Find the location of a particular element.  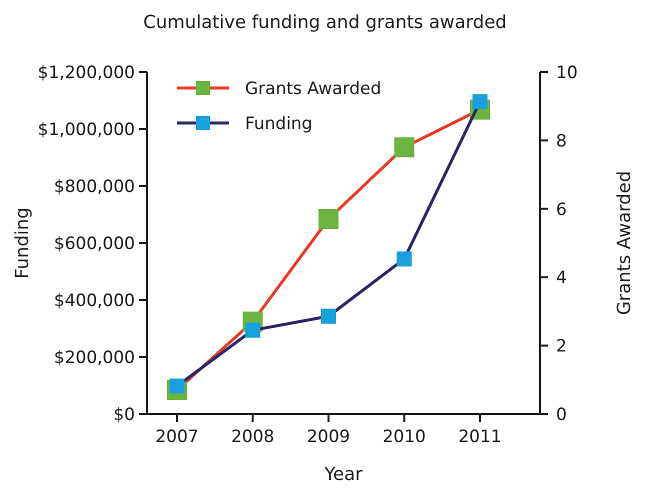

y-tick-label: $800,000 is located at coordinates (94, 186).